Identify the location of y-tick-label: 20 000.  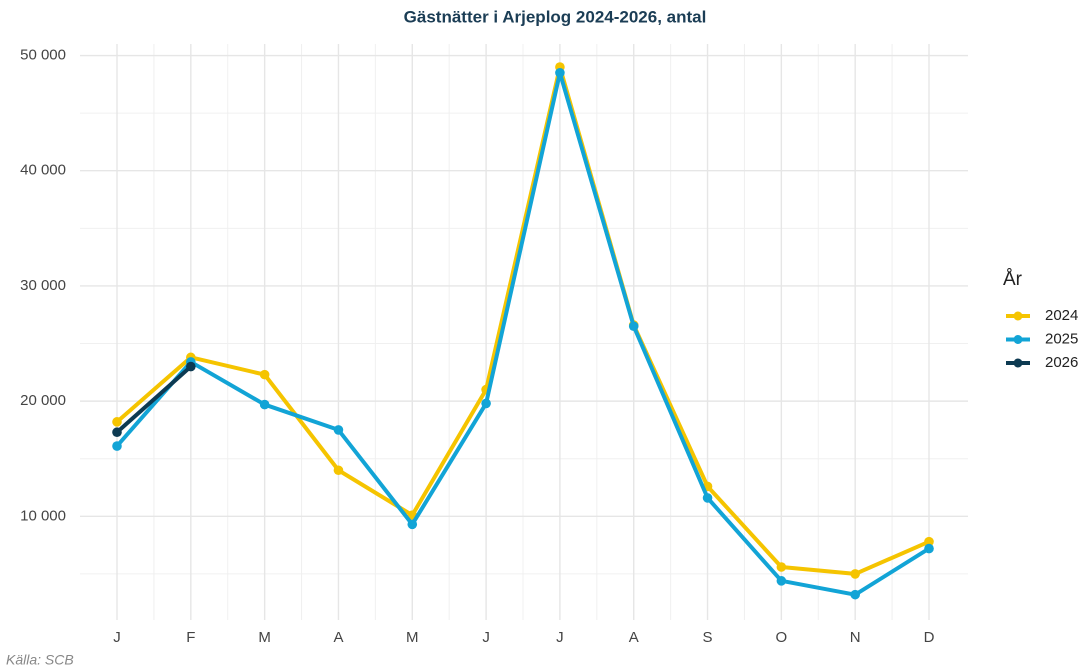
(43, 400).